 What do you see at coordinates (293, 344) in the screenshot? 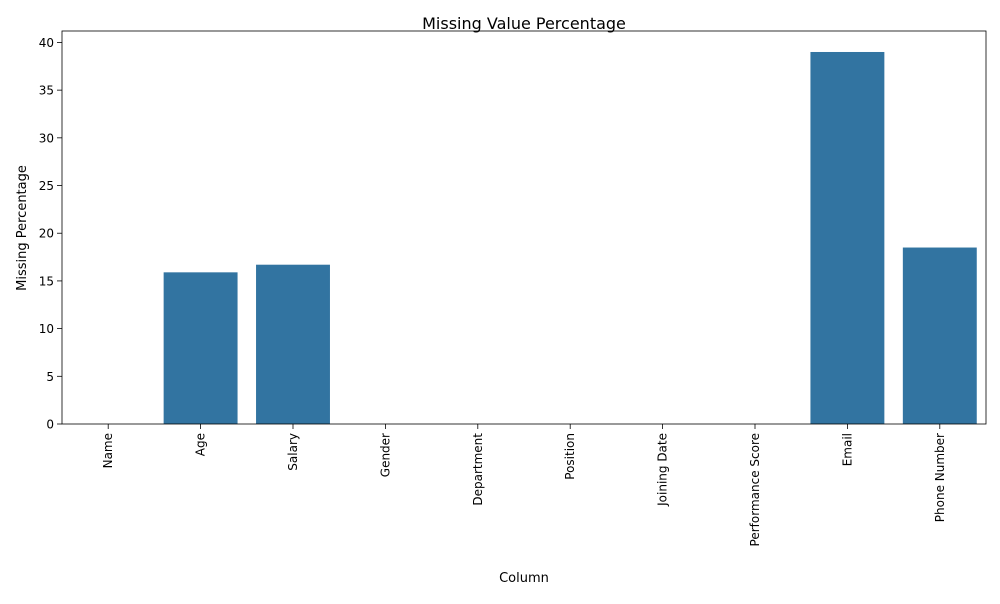
I see `bar-salary` at bounding box center [293, 344].